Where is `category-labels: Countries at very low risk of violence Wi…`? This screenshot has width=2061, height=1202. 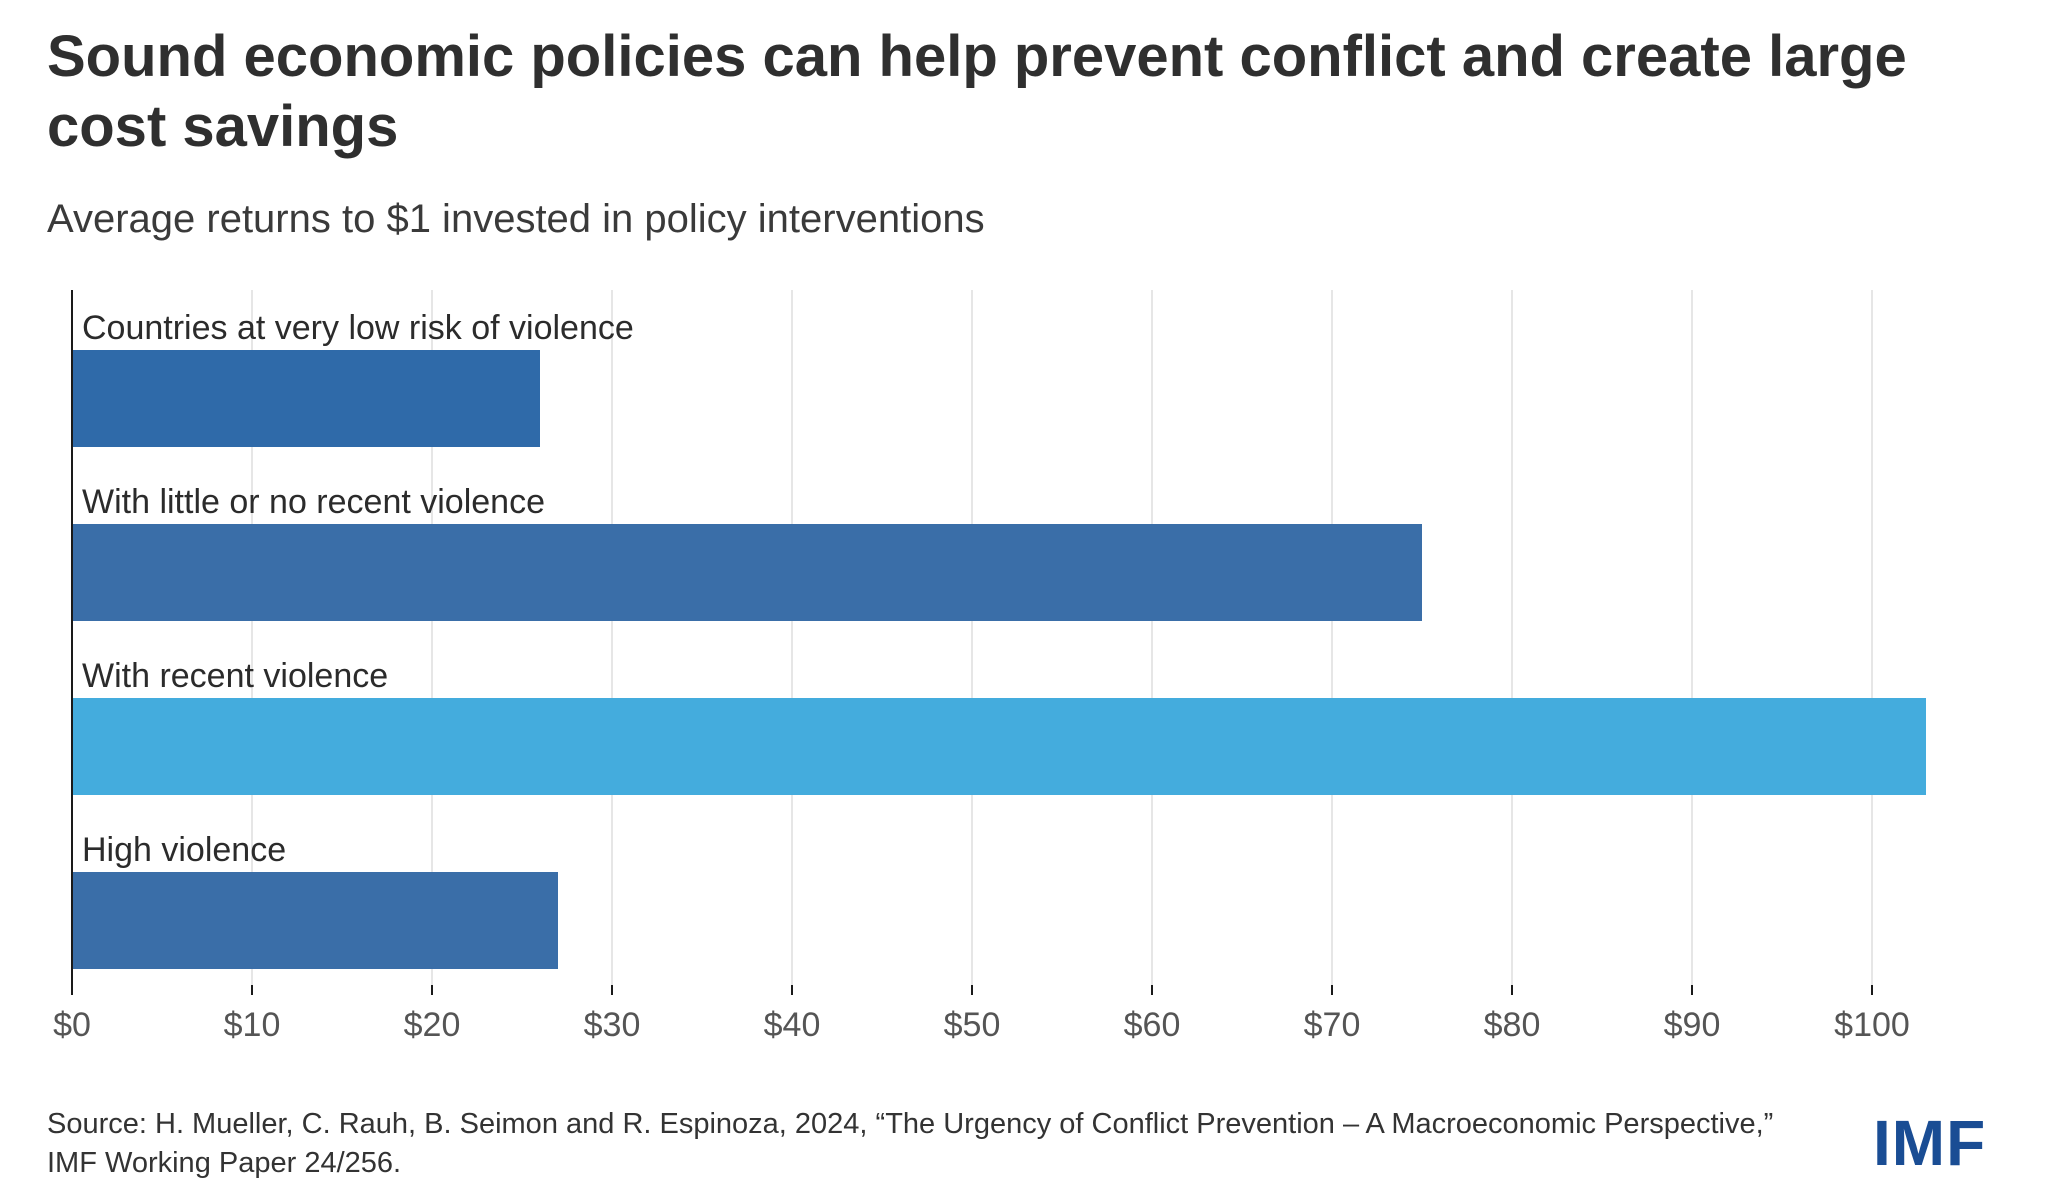 category-labels: Countries at very low risk of violence Wi… is located at coordinates (358, 589).